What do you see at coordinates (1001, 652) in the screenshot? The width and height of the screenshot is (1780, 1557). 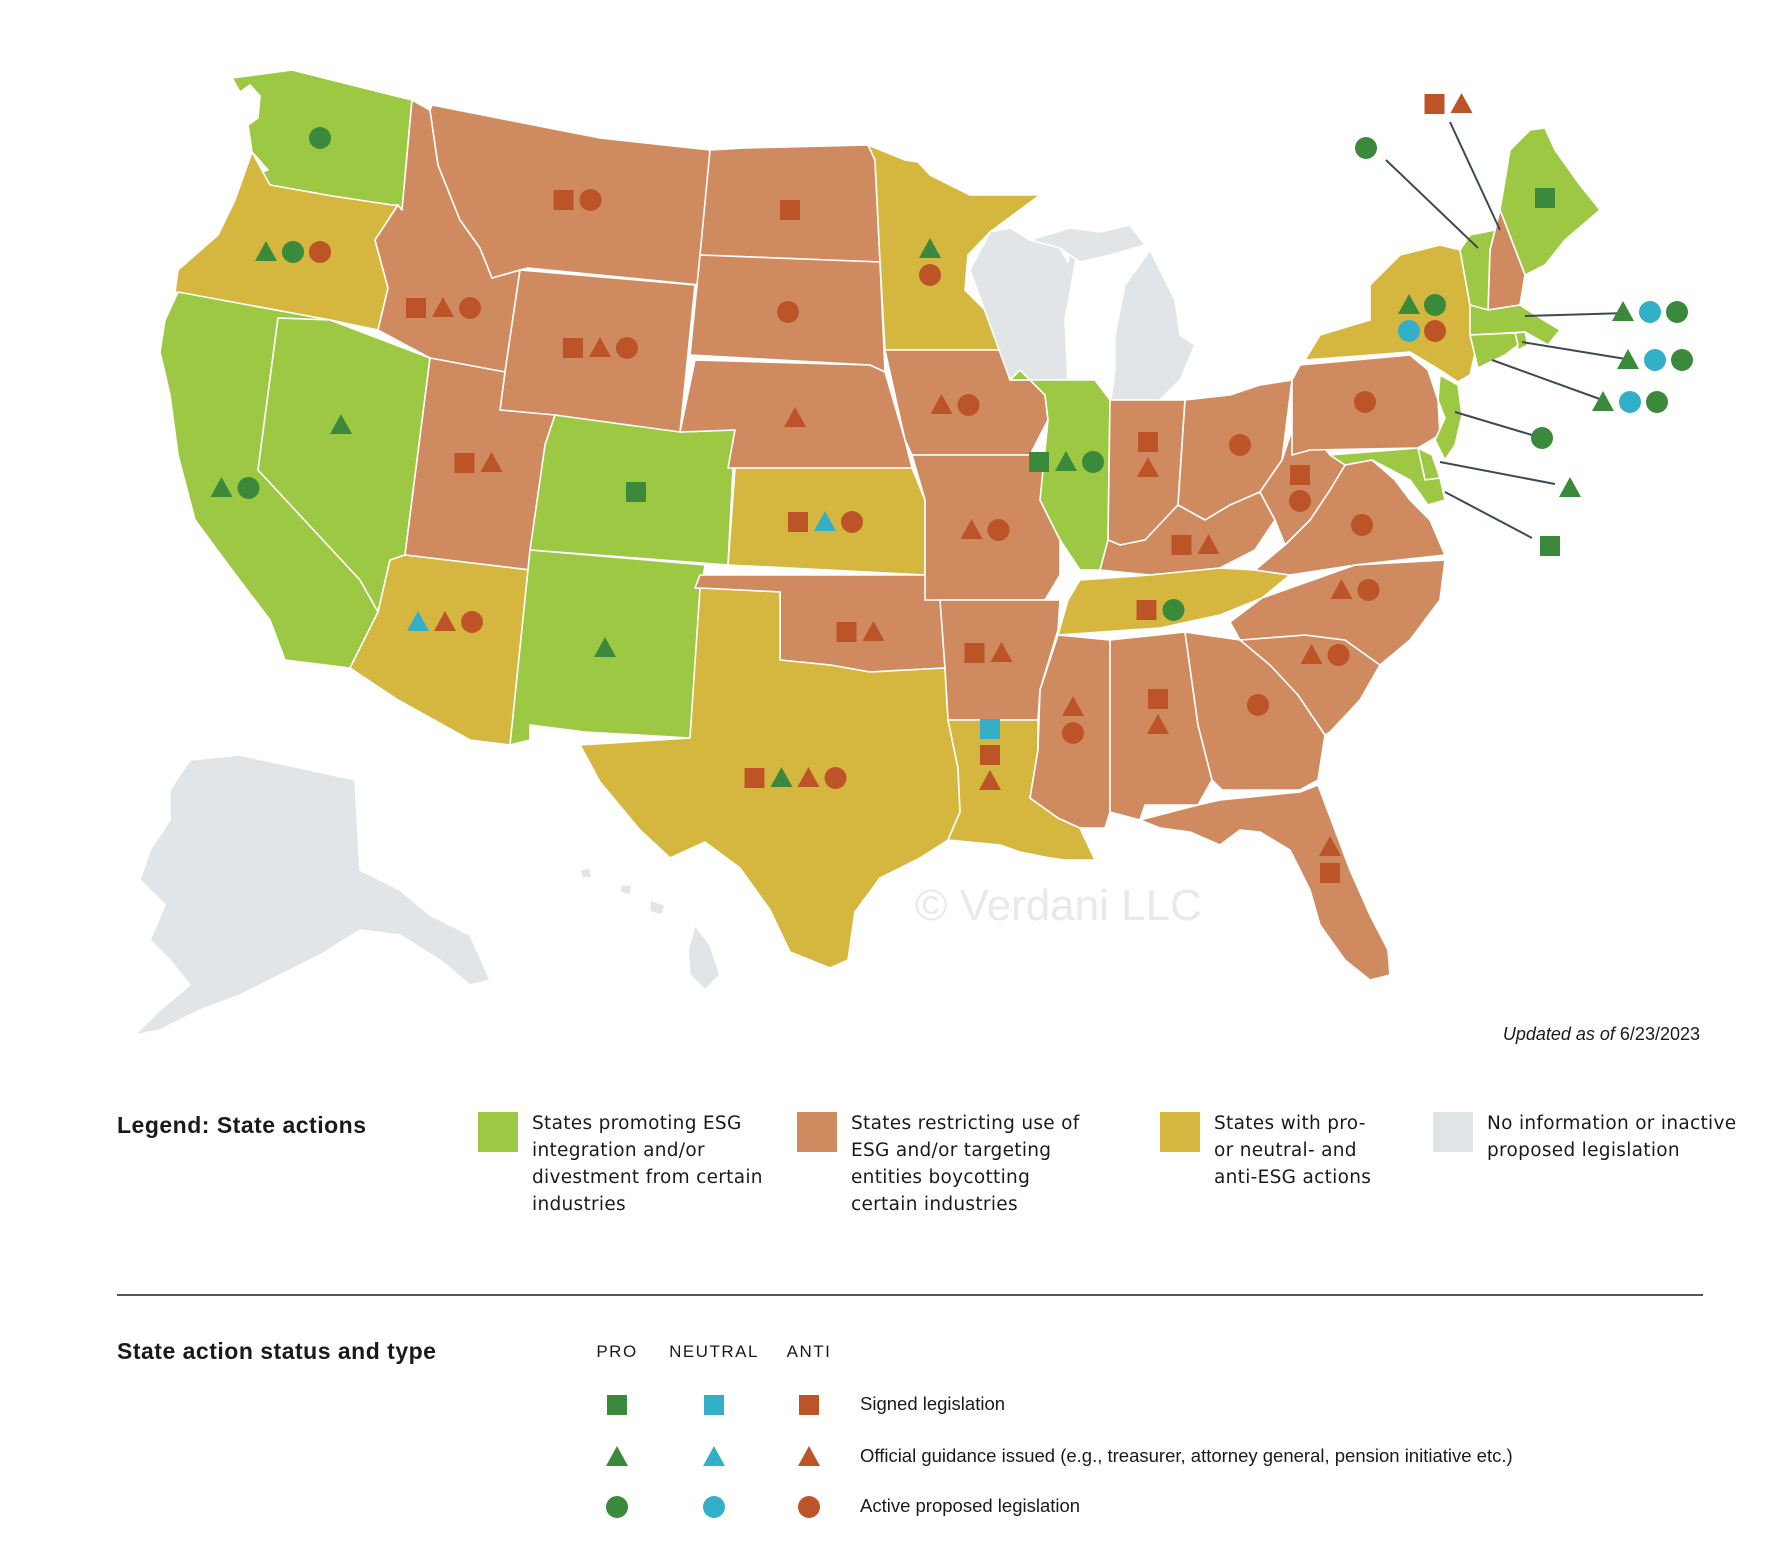 I see `marker-arkansas-anti-triangle` at bounding box center [1001, 652].